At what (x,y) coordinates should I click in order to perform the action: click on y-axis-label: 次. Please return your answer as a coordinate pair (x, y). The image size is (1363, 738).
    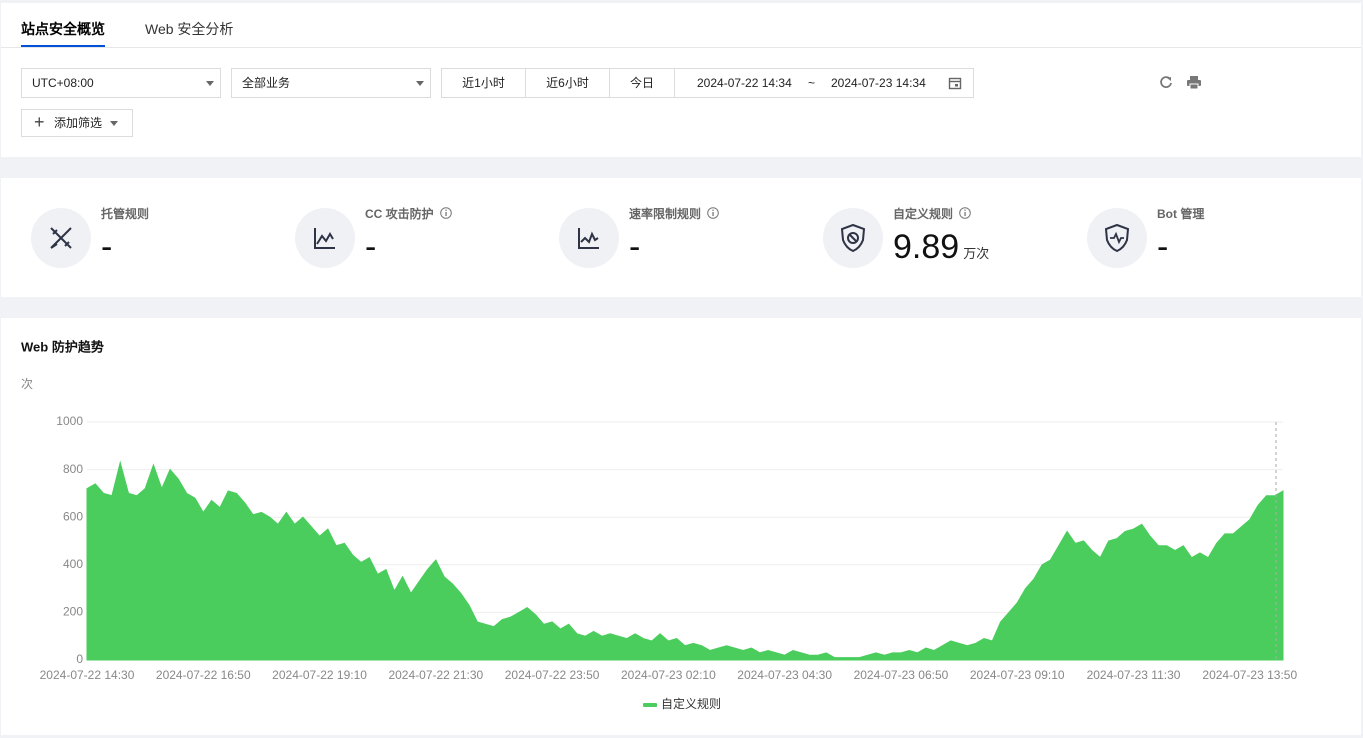
    Looking at the image, I should click on (27, 384).